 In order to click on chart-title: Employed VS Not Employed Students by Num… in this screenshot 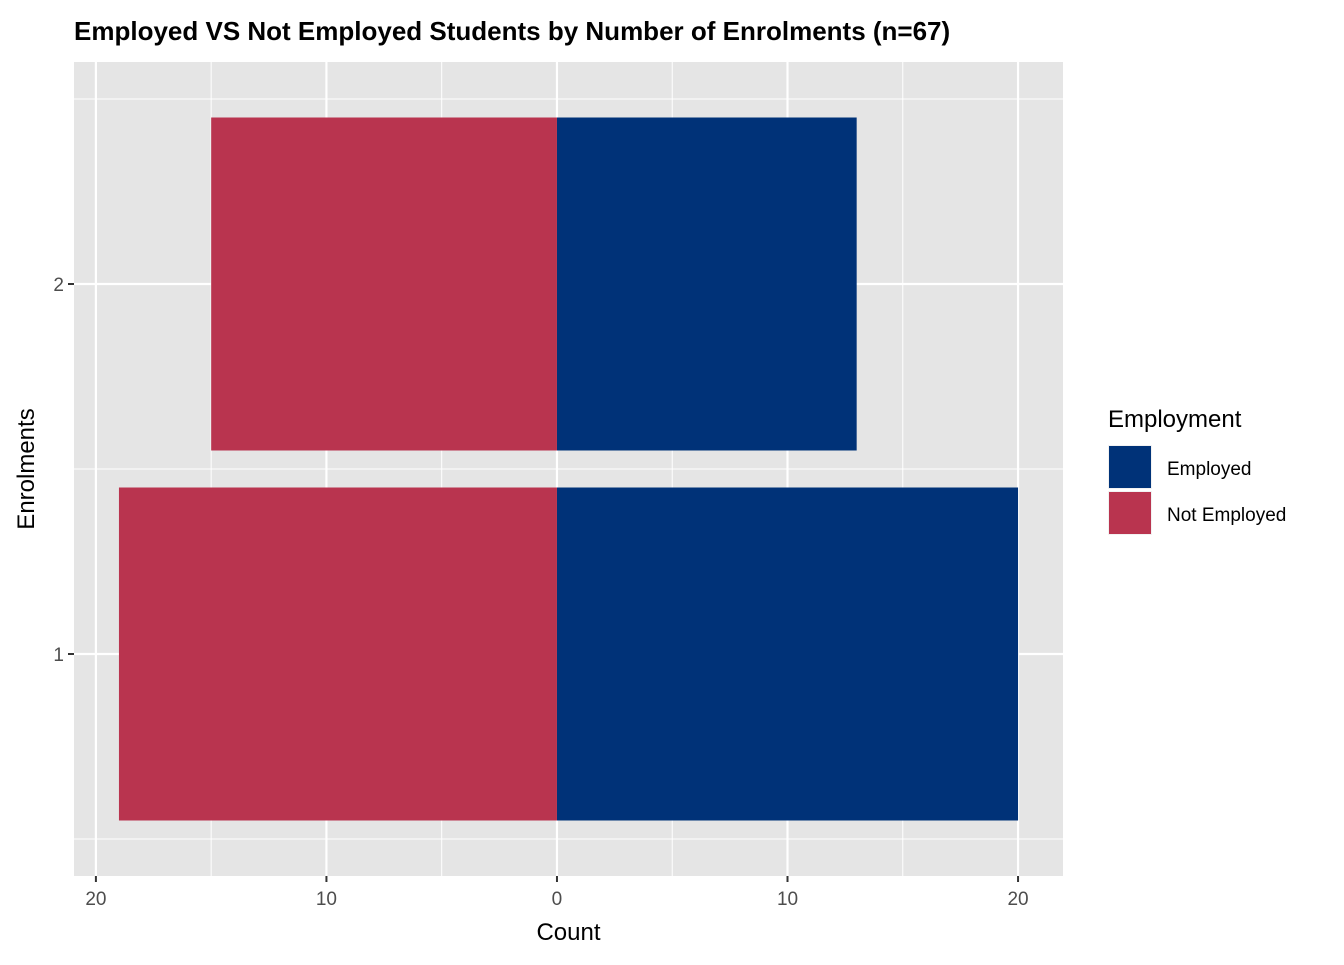, I will do `click(512, 31)`.